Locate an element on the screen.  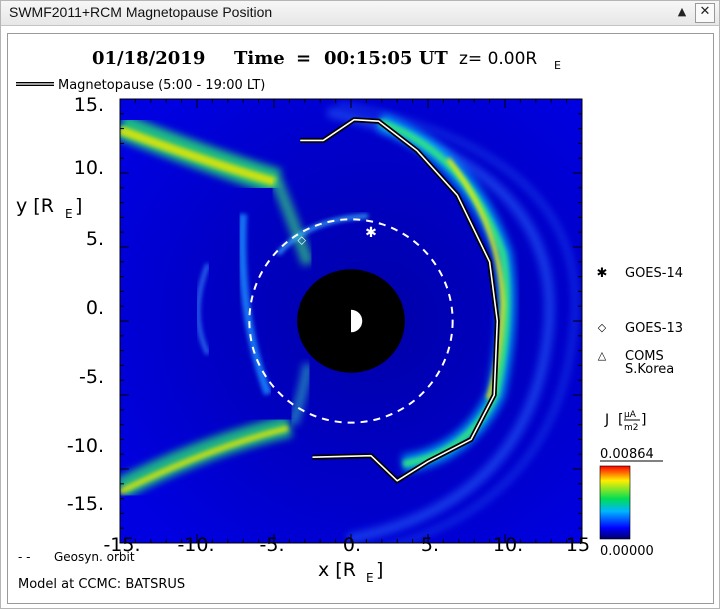
x-axis-label-end: ] is located at coordinates (379, 570).